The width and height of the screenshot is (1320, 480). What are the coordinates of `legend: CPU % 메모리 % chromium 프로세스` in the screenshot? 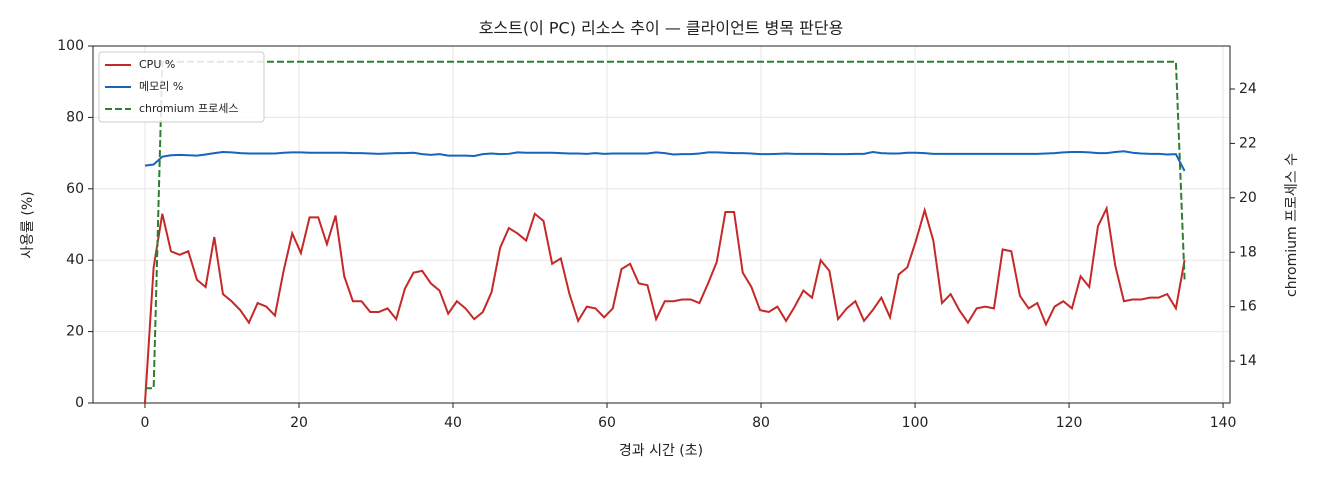 It's located at (181, 87).